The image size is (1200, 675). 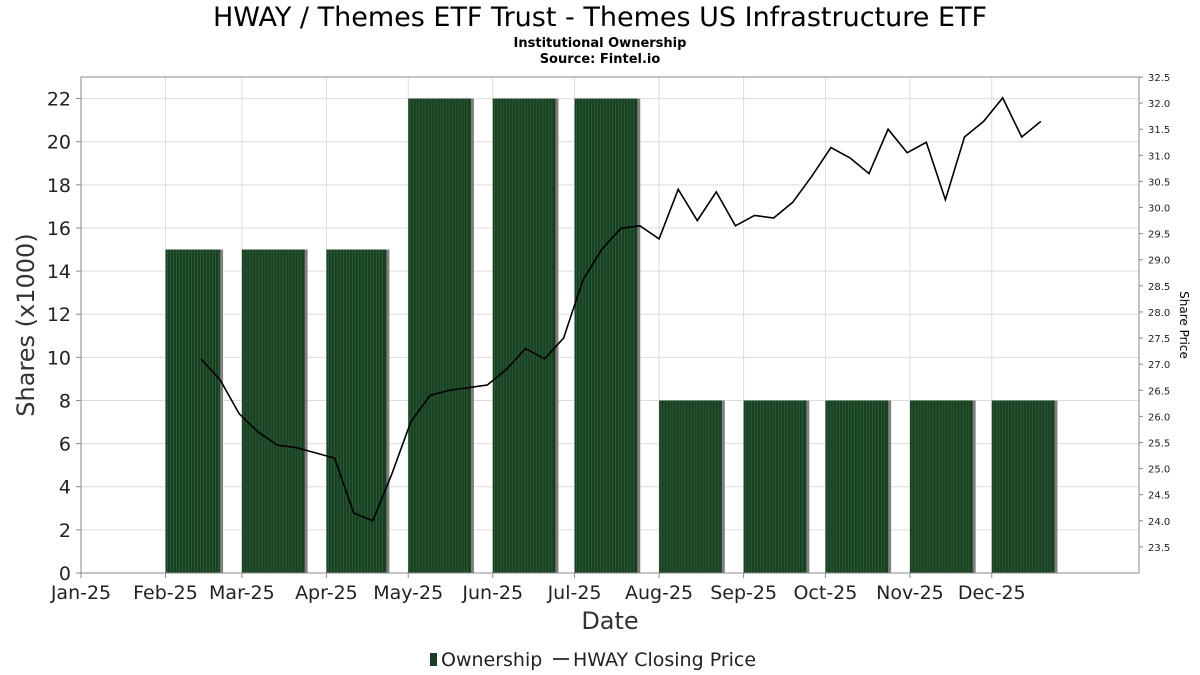 I want to click on x-tick-label: Sep-25, so click(x=743, y=593).